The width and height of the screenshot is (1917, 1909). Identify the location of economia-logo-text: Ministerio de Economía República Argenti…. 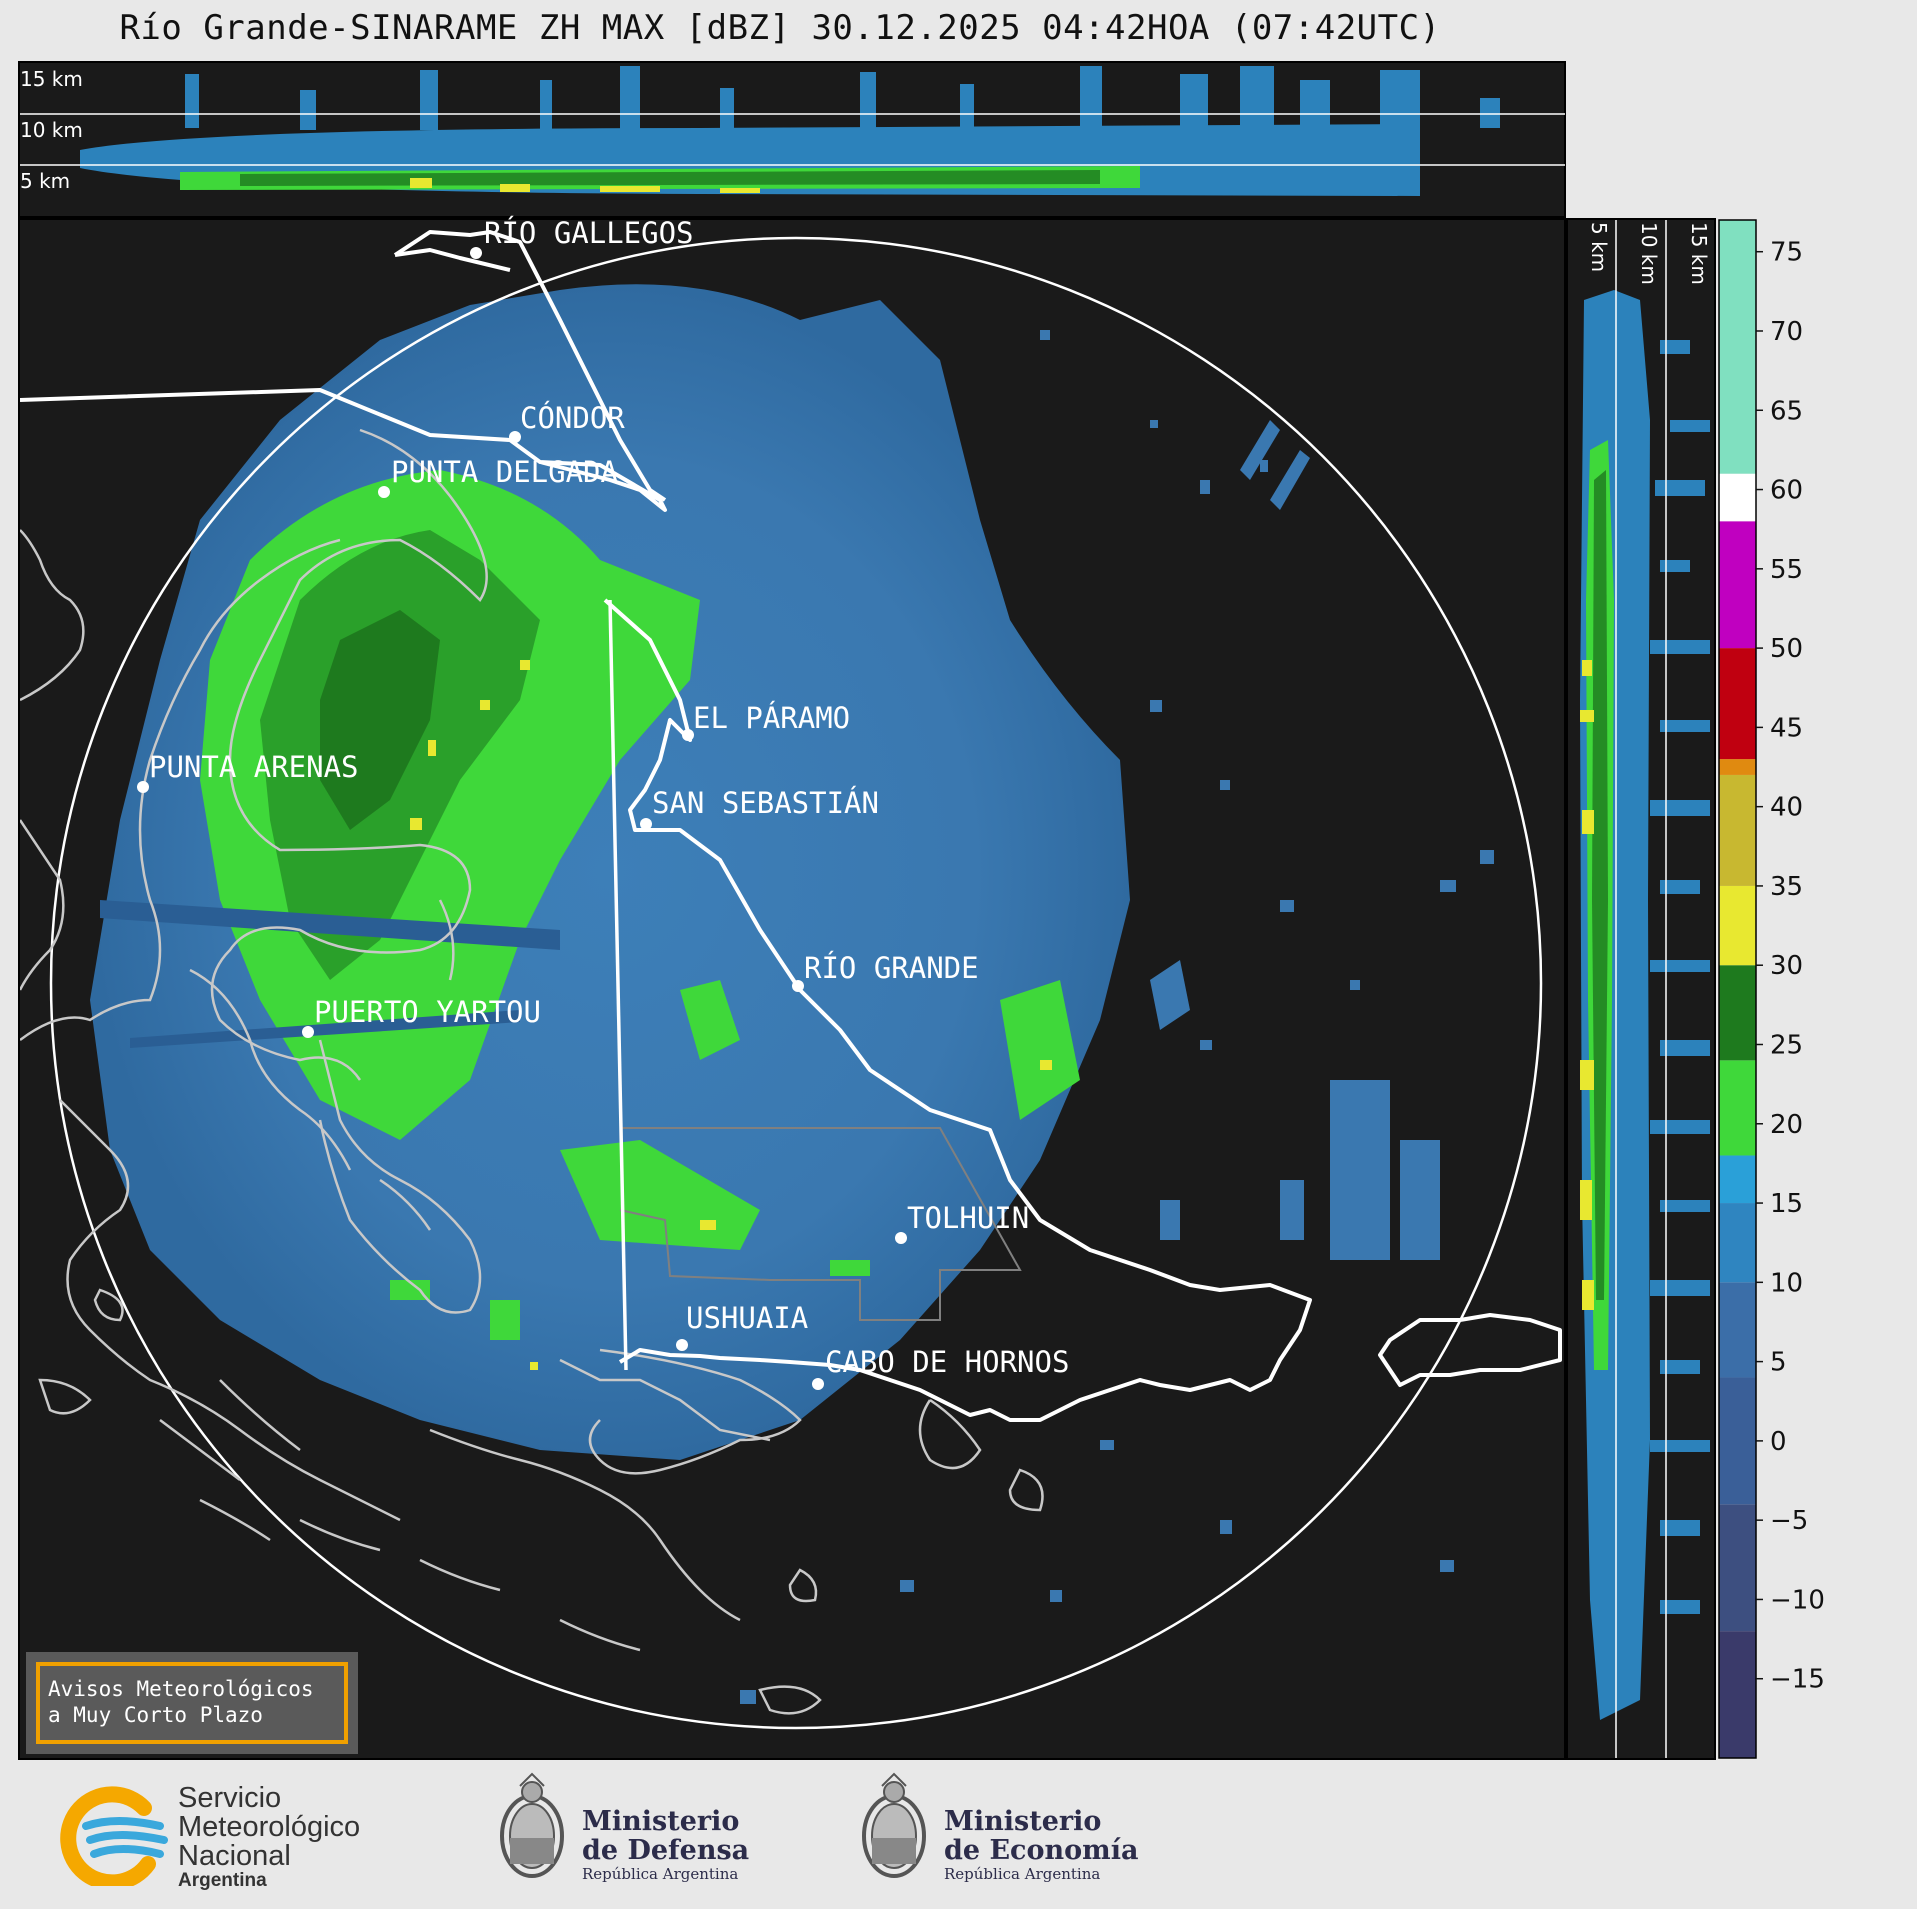
(1041, 1845).